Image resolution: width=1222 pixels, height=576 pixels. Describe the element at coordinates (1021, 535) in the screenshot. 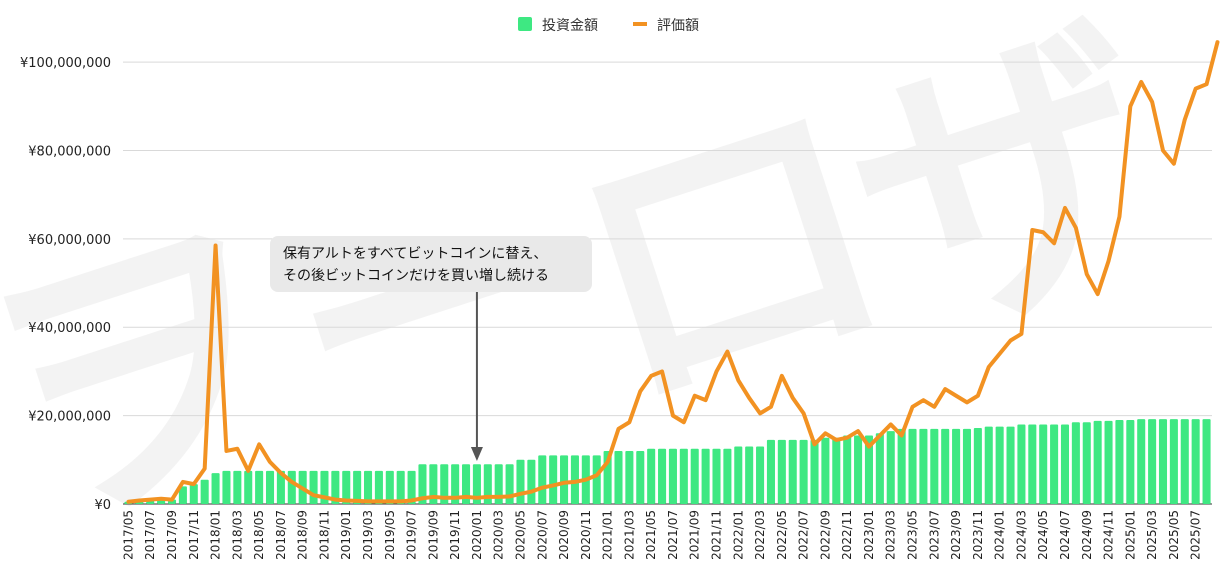

I see `x-tick-label: 2024/03` at that location.